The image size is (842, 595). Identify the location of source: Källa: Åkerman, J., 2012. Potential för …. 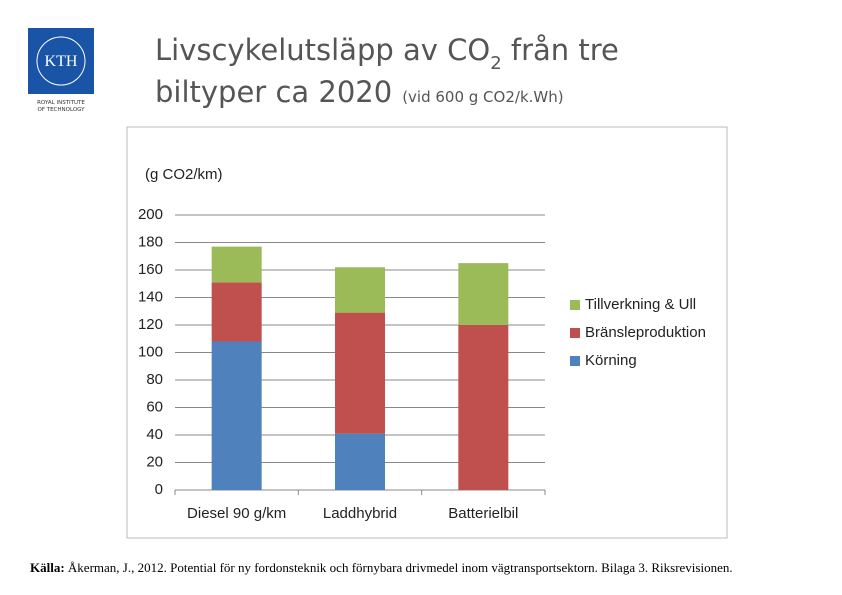
(381, 567).